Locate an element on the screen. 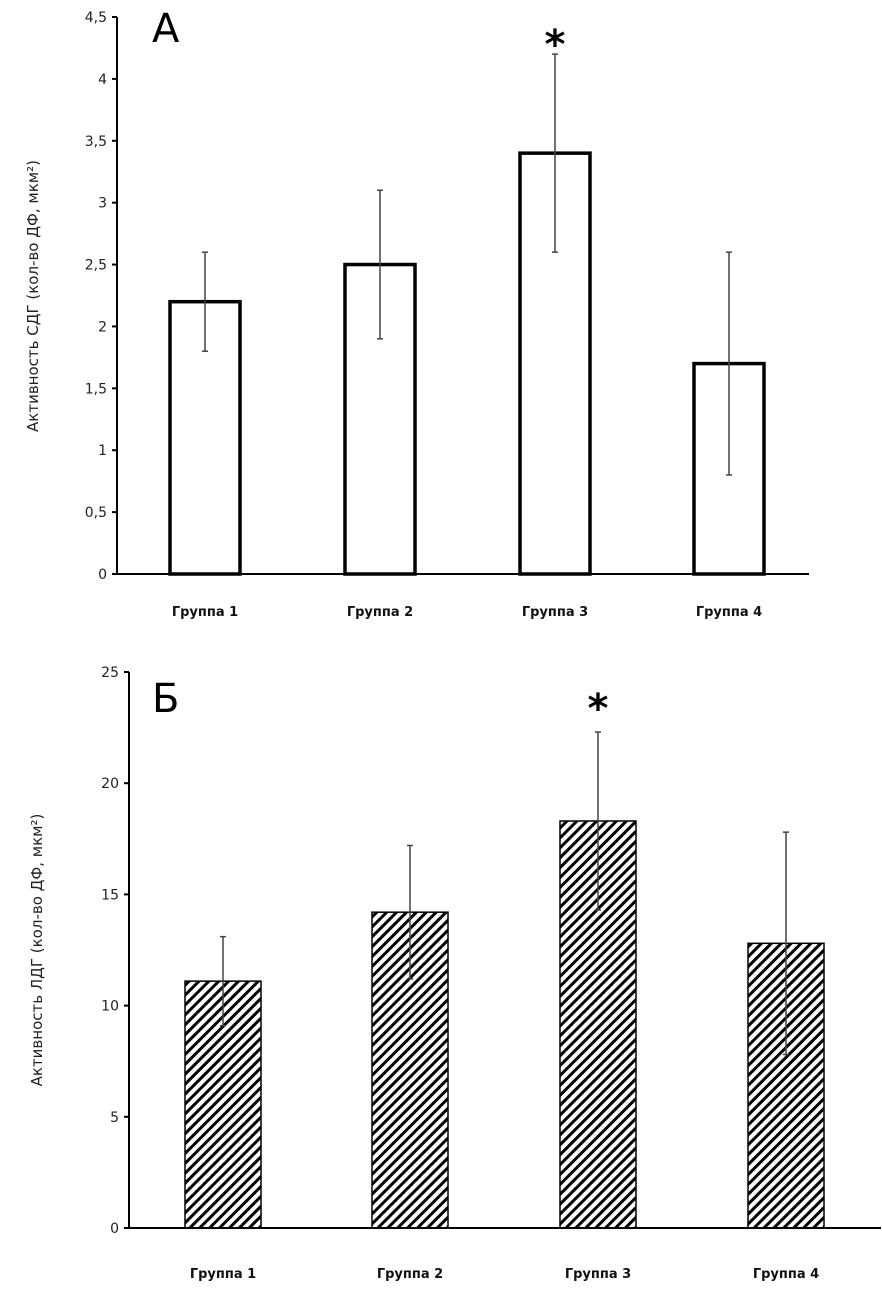  y-tick-label: 1,5 is located at coordinates (96, 389).